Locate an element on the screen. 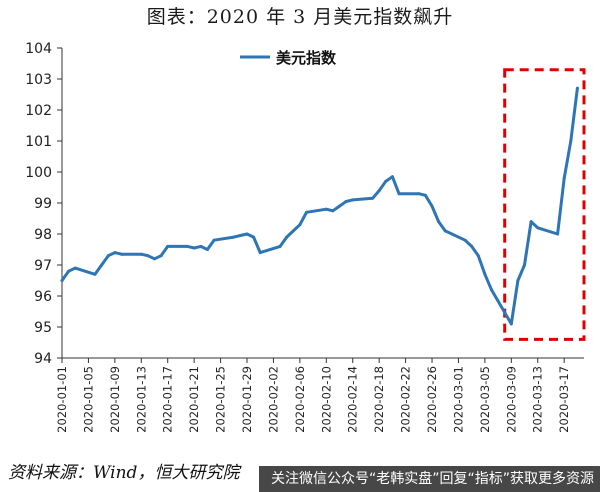 Image resolution: width=600 pixels, height=492 pixels. x-tick-label: 2020-01-05 is located at coordinates (88, 399).